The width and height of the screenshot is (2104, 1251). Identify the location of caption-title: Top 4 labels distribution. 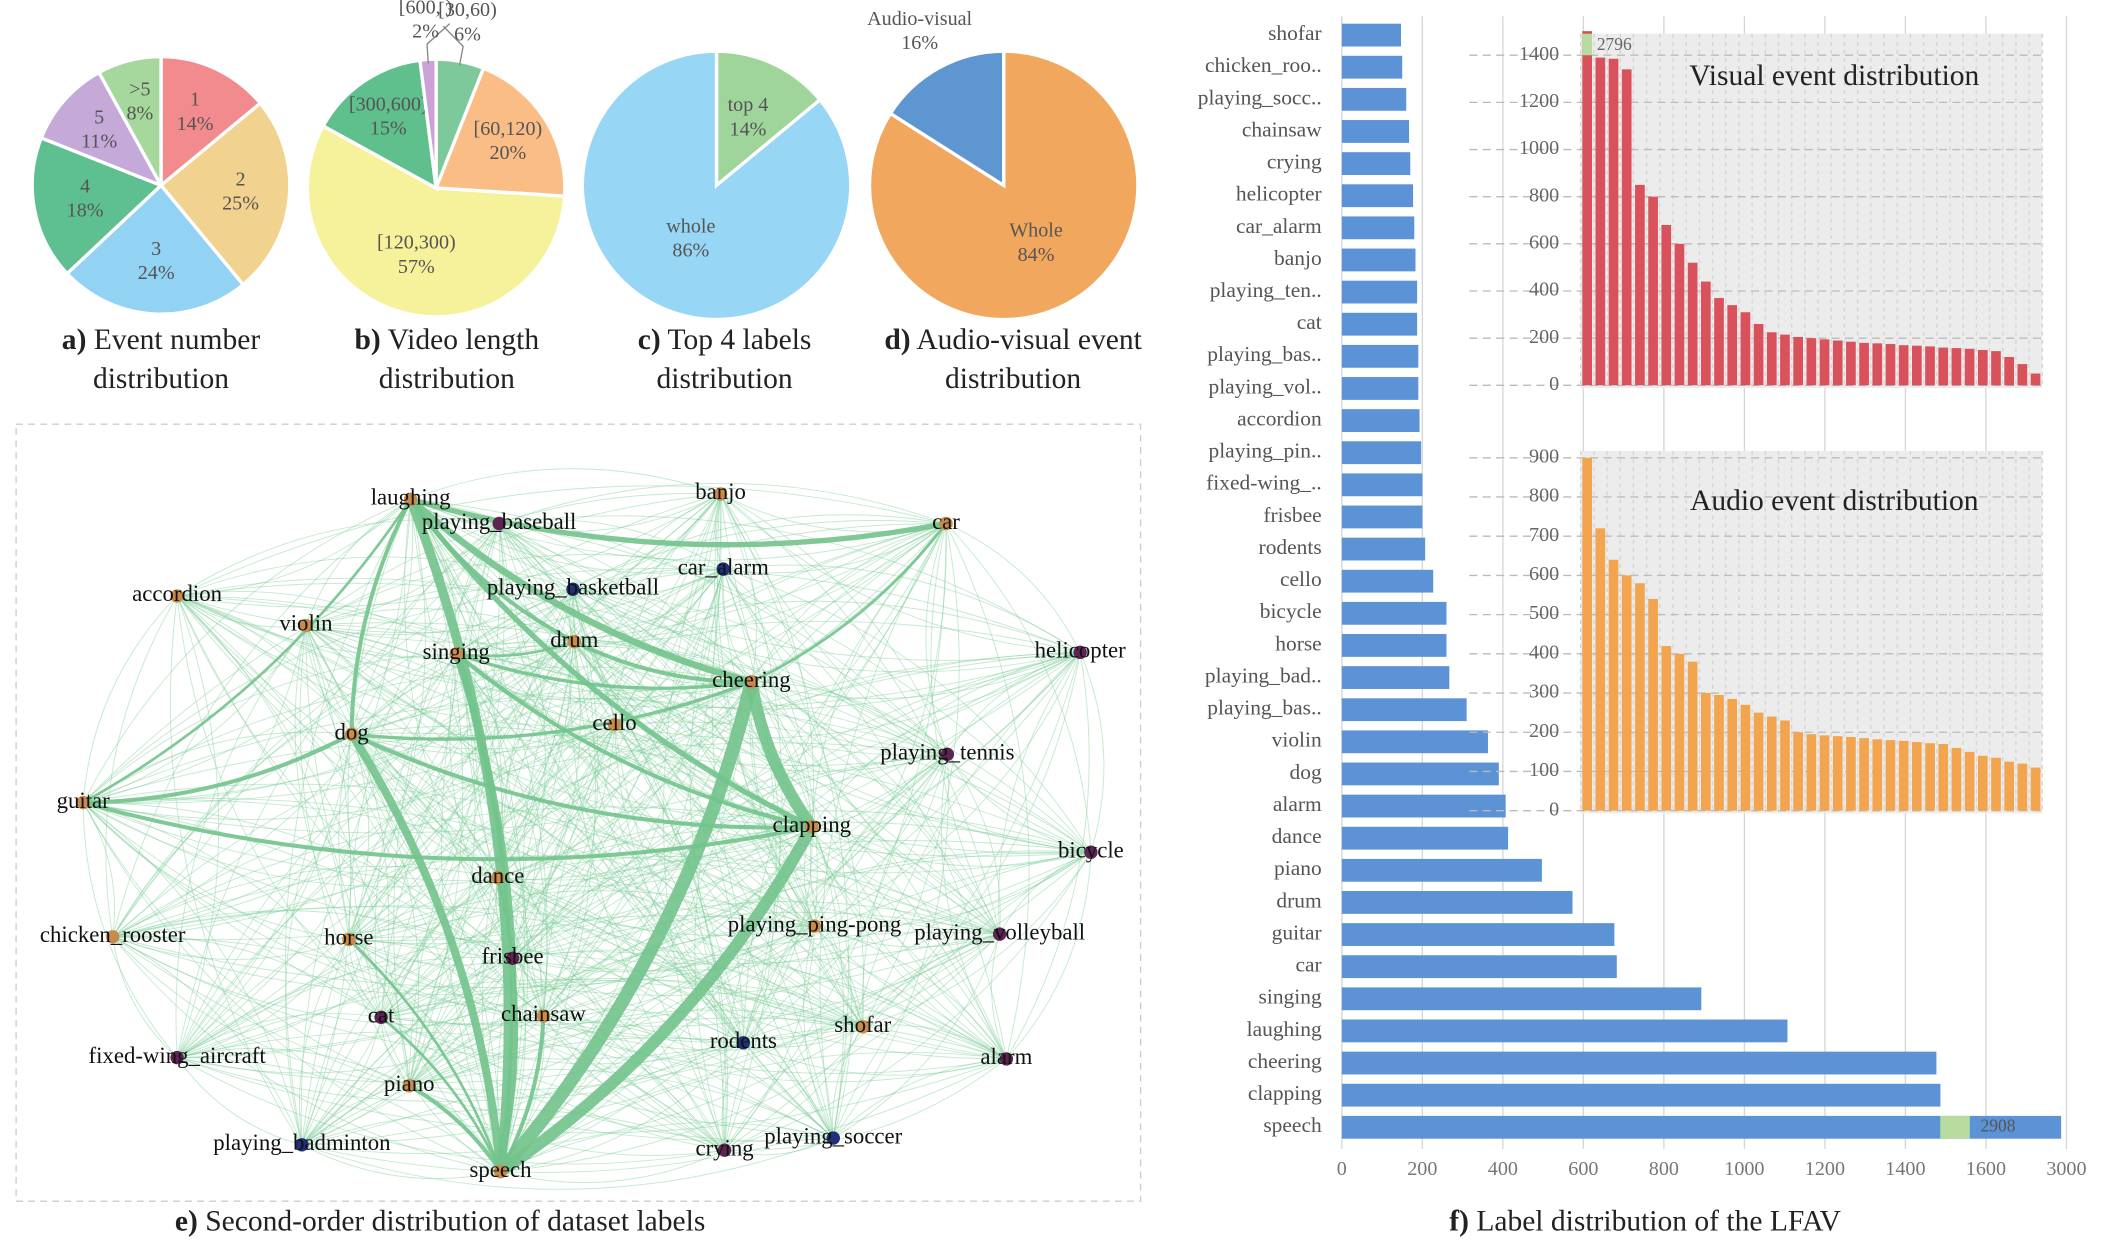
(734, 358).